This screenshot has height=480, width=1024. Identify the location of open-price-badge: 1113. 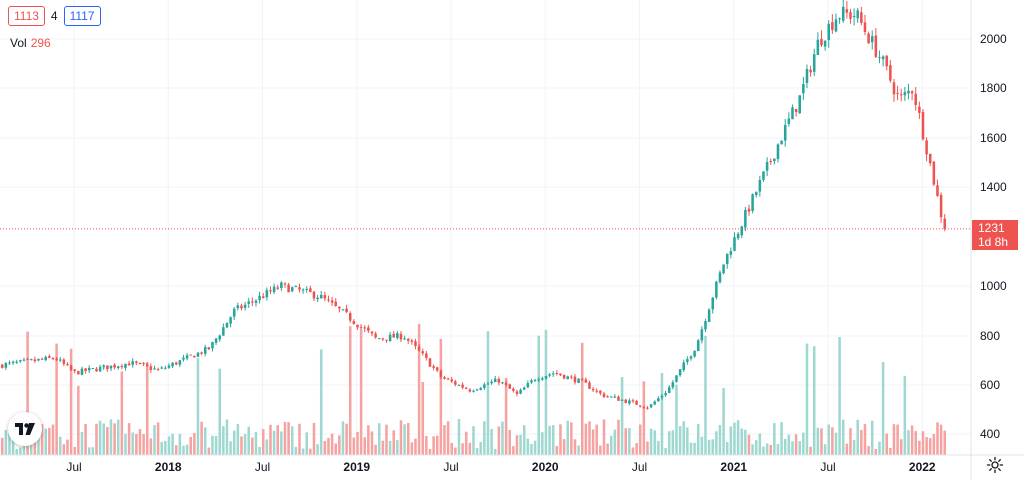
(26, 16).